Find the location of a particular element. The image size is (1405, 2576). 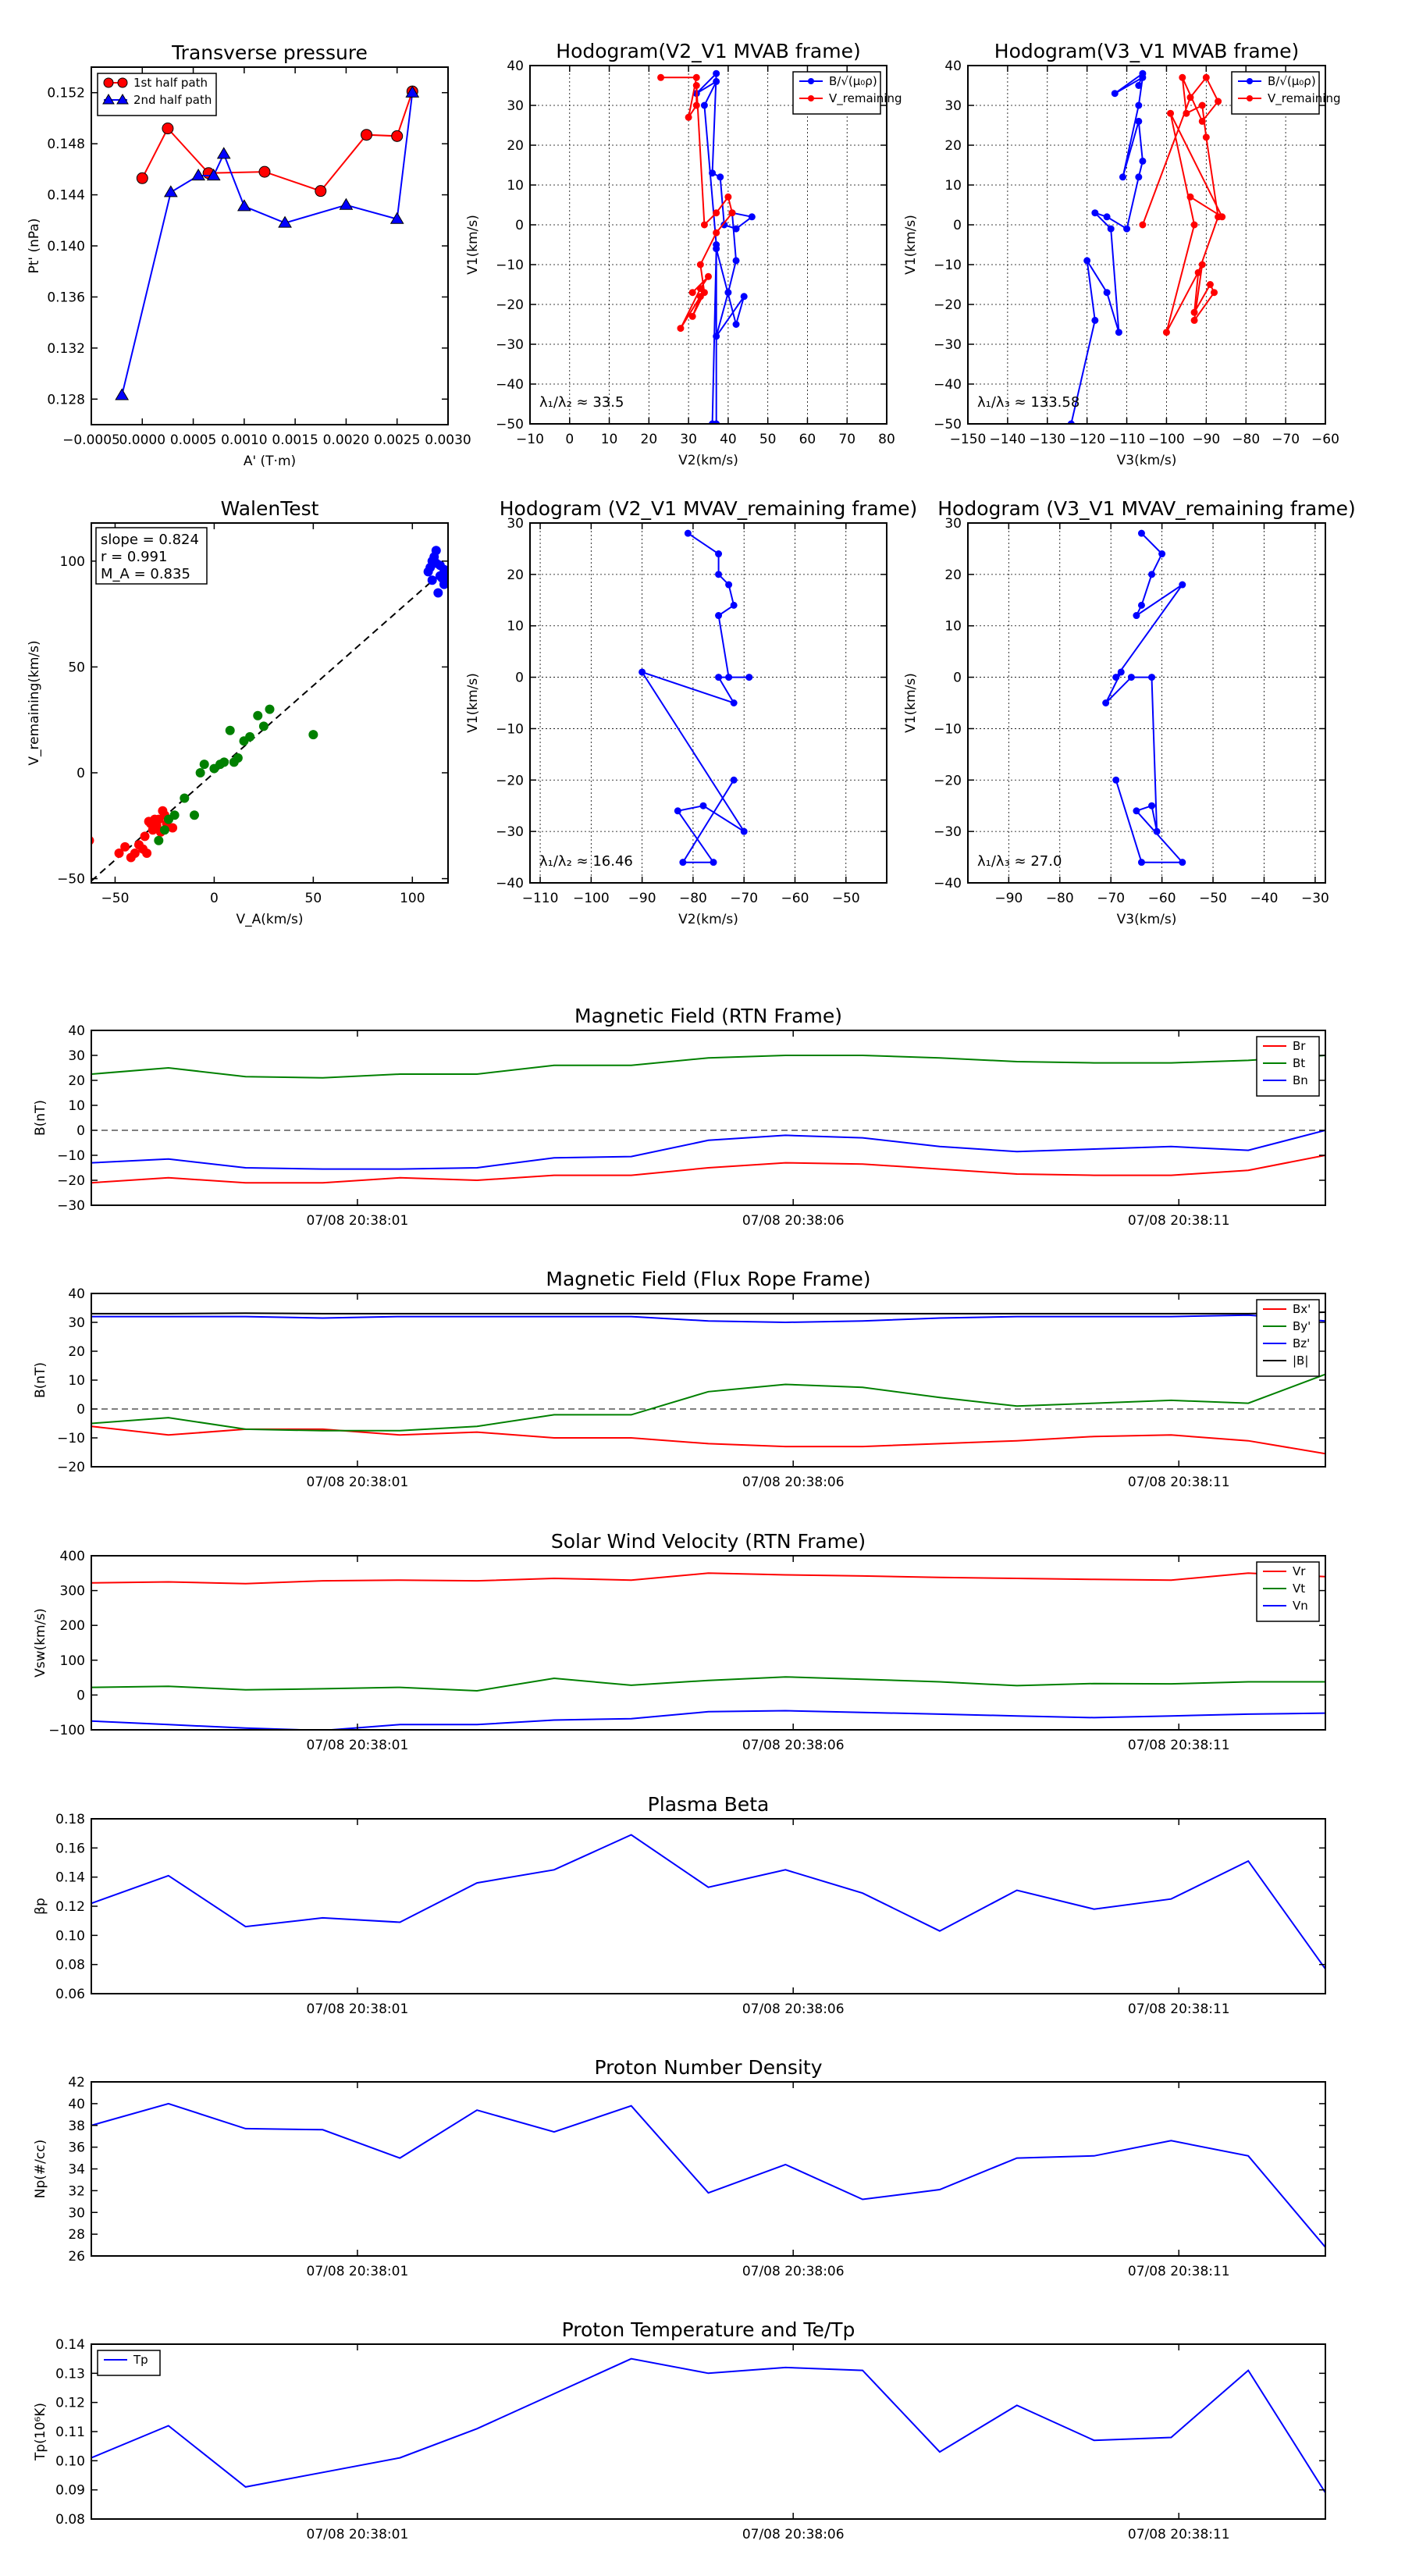

x-tick-label: 07/08 20:38:11 is located at coordinates (1179, 1482).